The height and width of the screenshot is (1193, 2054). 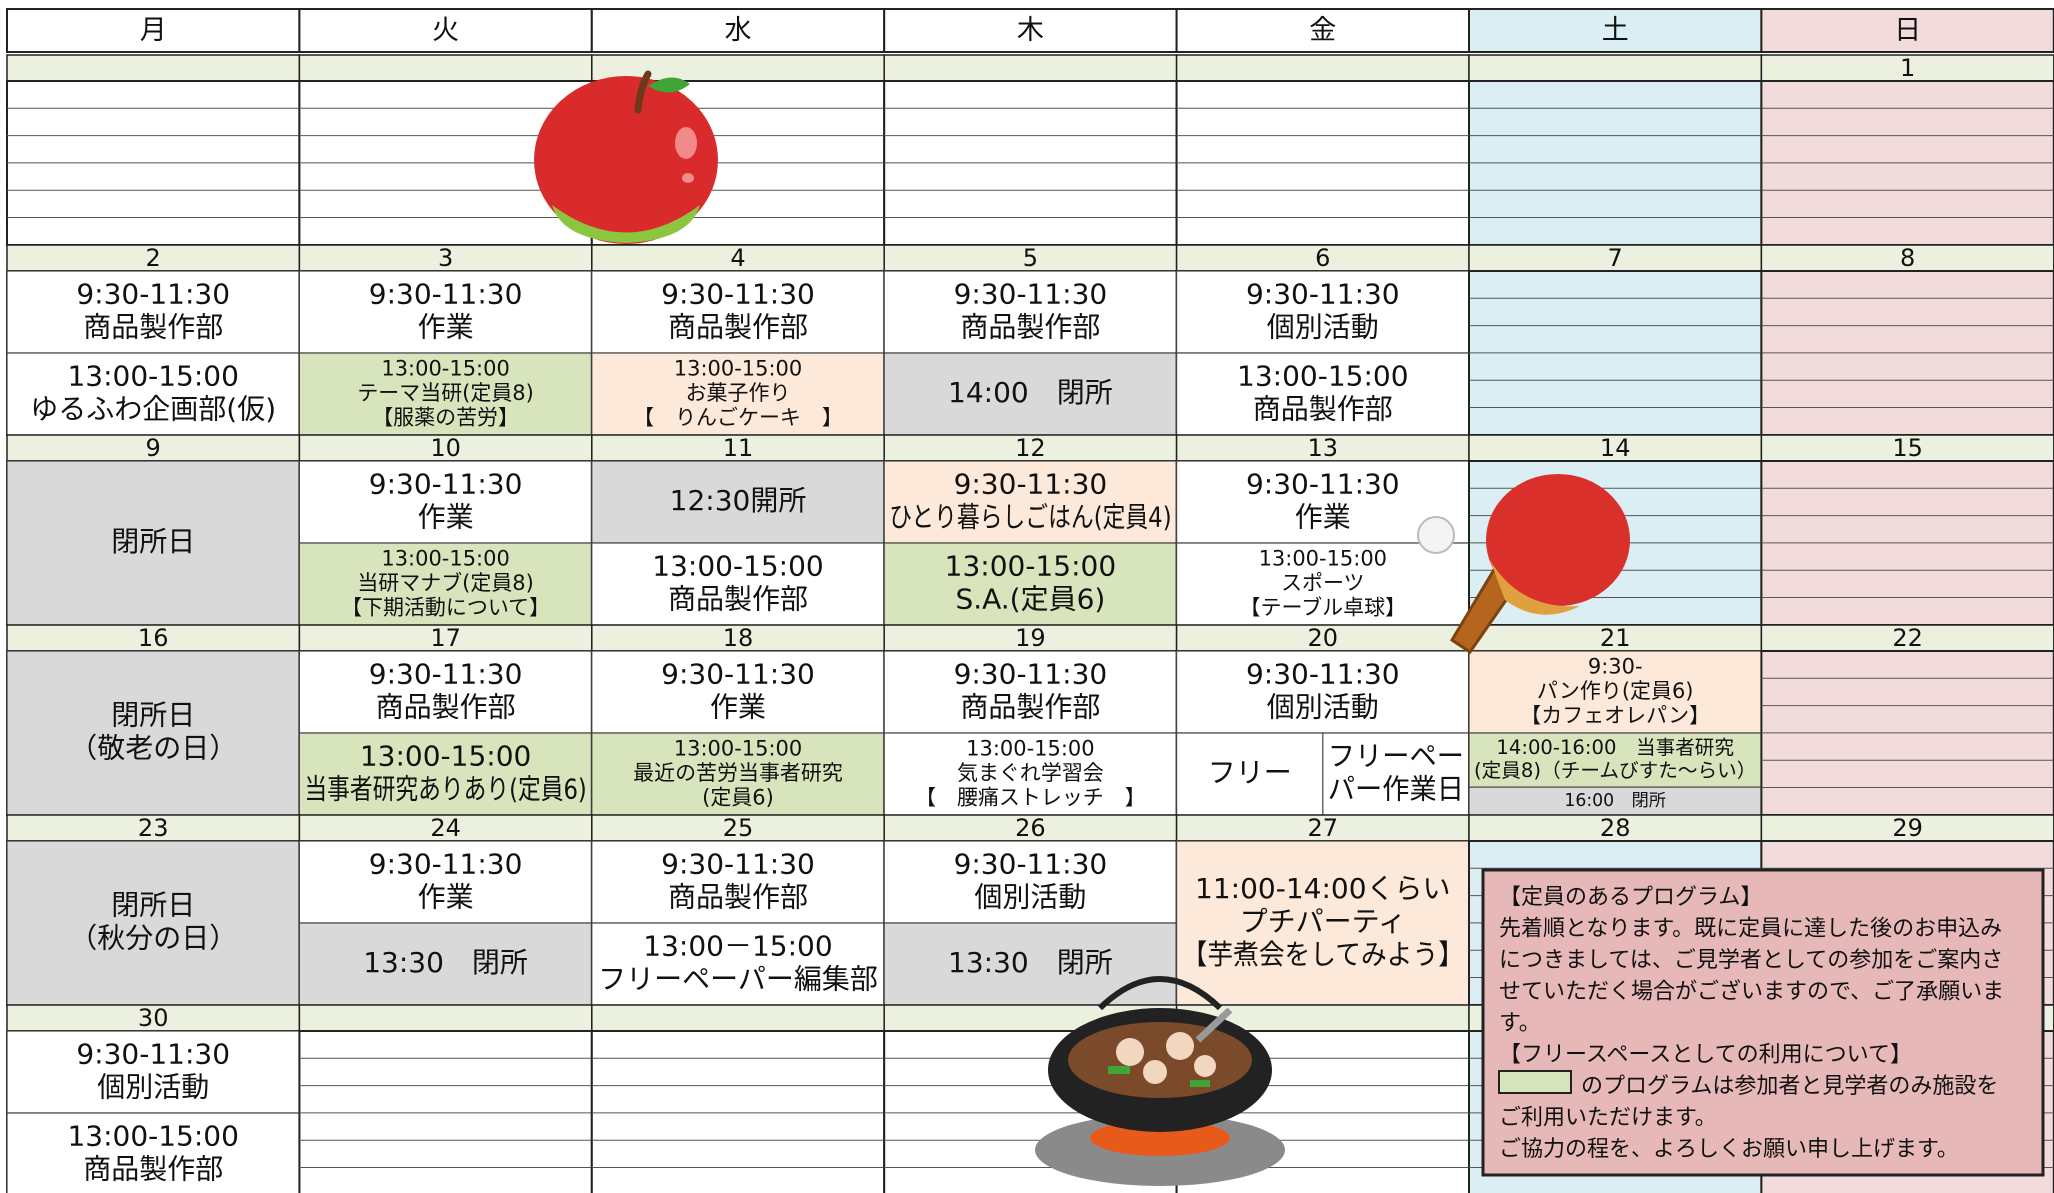 I want to click on date-label: 10, so click(x=445, y=448).